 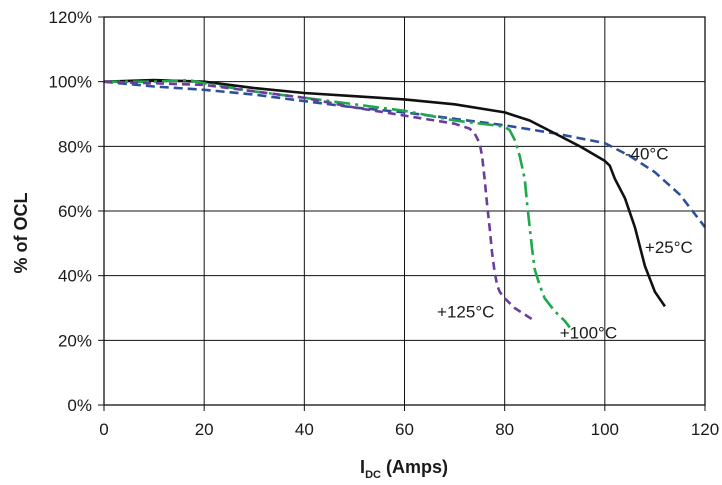 What do you see at coordinates (21, 233) in the screenshot?
I see `y-axis-title: % of OCL` at bounding box center [21, 233].